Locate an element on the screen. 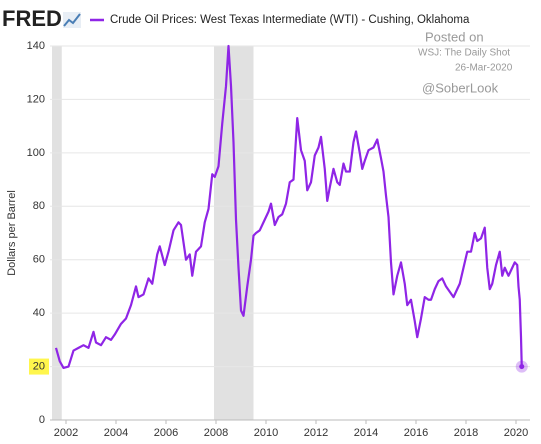  x-tick-label: 2002 is located at coordinates (66, 433).